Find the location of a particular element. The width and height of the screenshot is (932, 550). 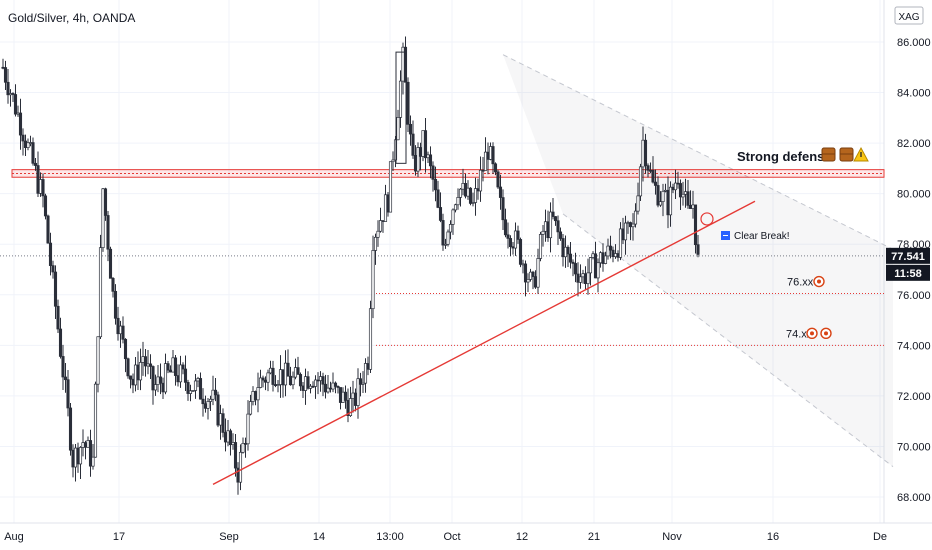

target-label: 76.xx is located at coordinates (800, 283).